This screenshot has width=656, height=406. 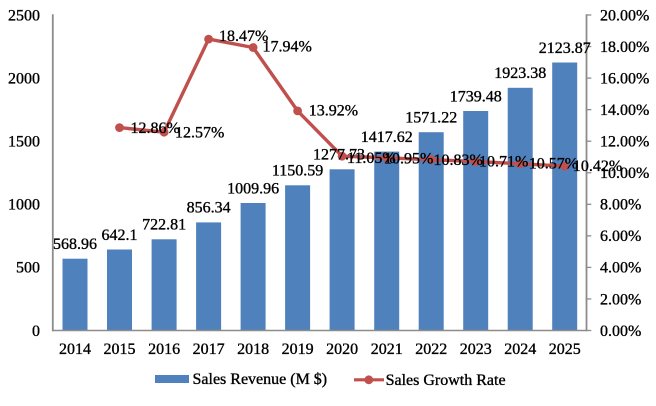 I want to click on svg-text: 2016, so click(x=164, y=349).